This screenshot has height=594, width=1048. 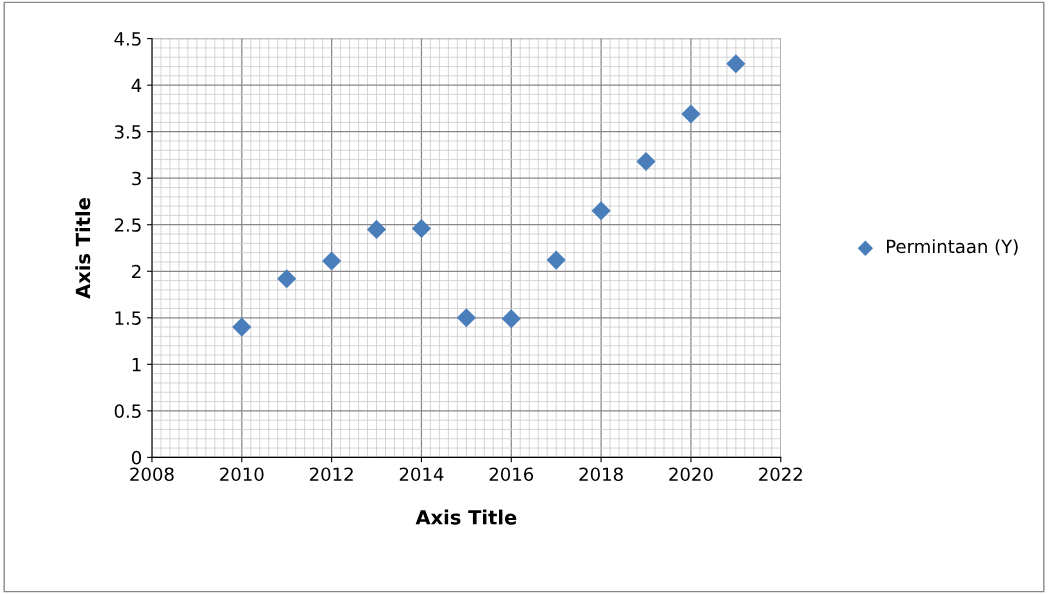 I want to click on x-tick-label: 2018, so click(x=601, y=474).